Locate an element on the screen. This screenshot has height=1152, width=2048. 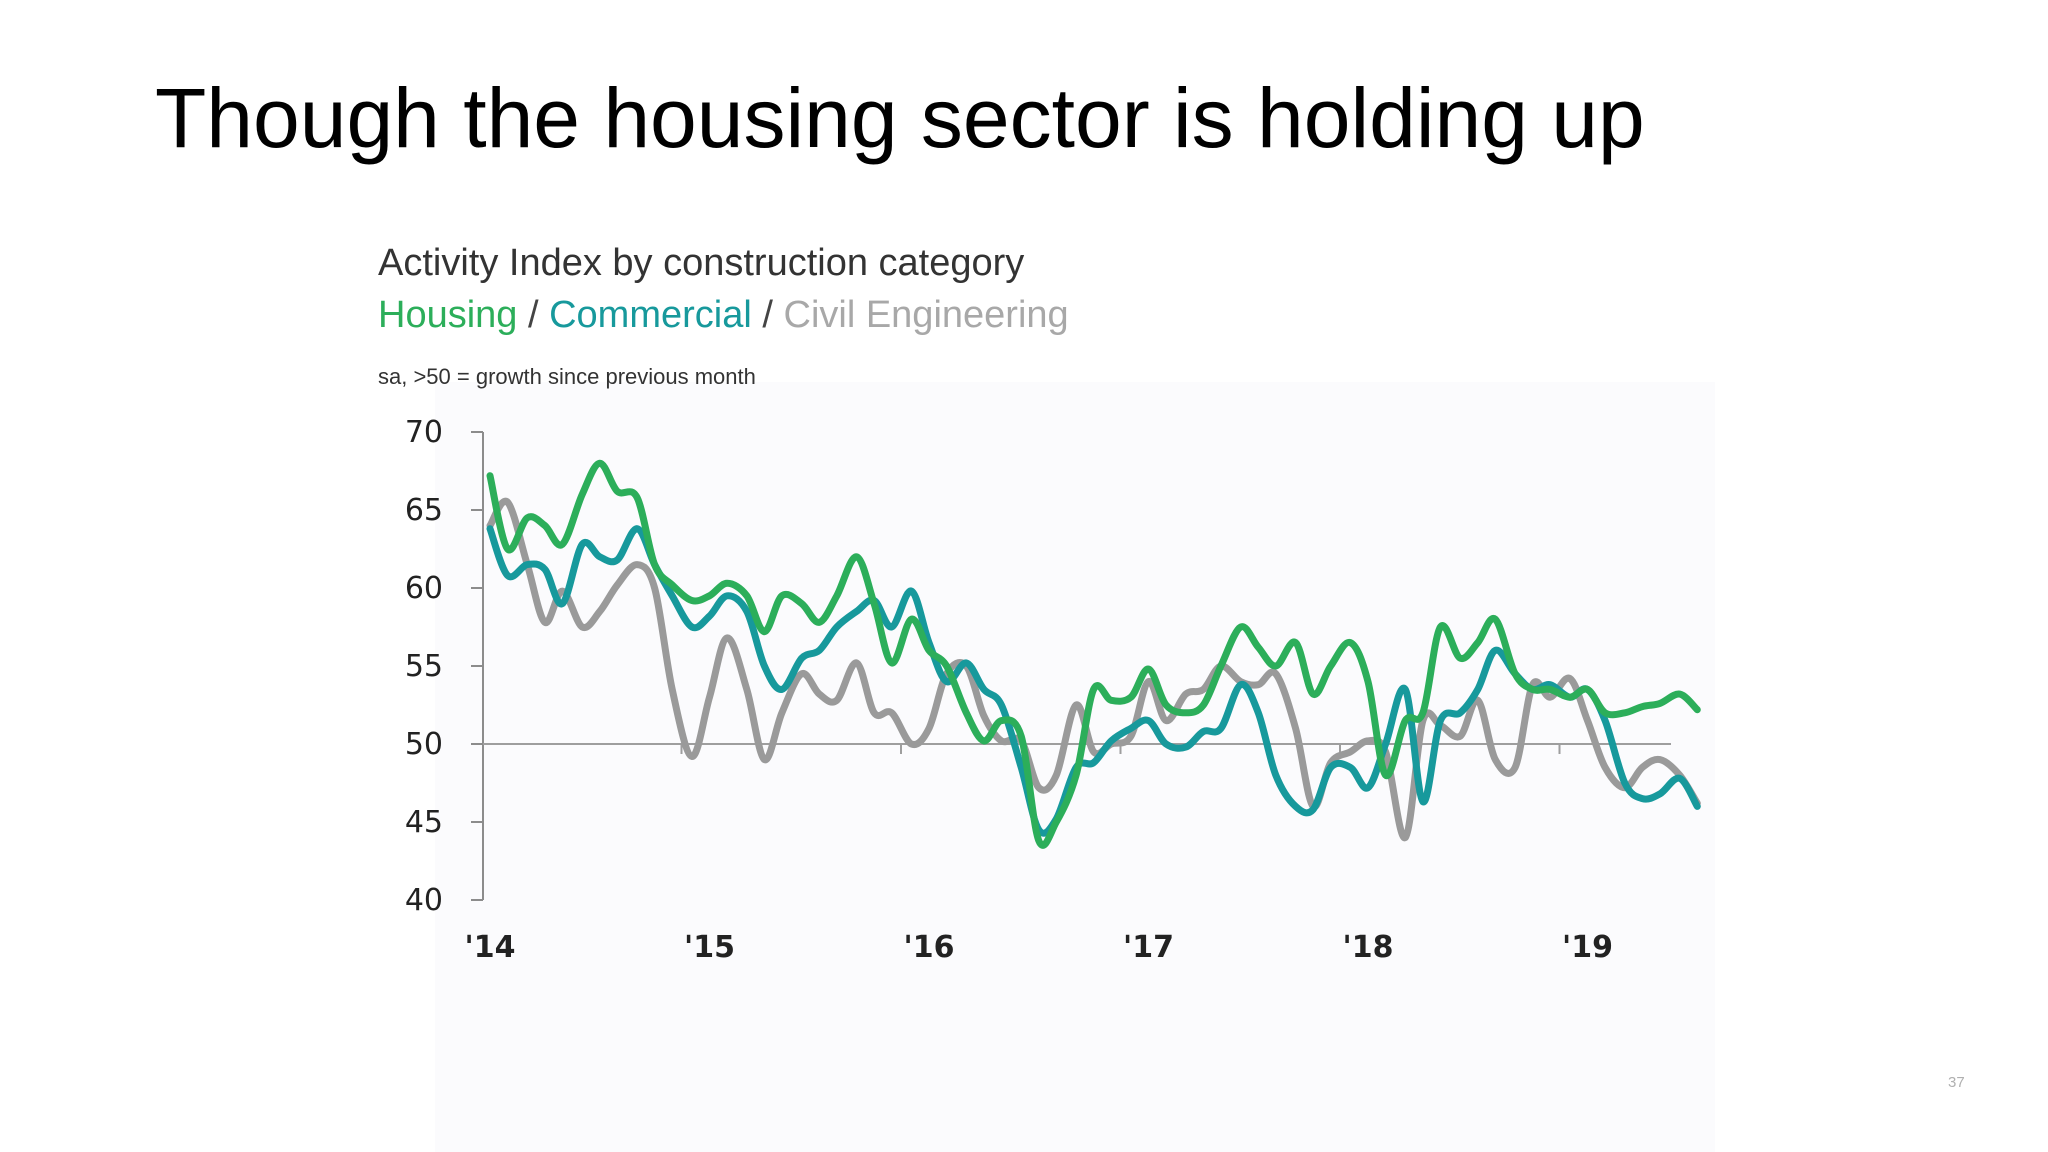
chart-note: sa, >50 = growth since previous month is located at coordinates (567, 376).